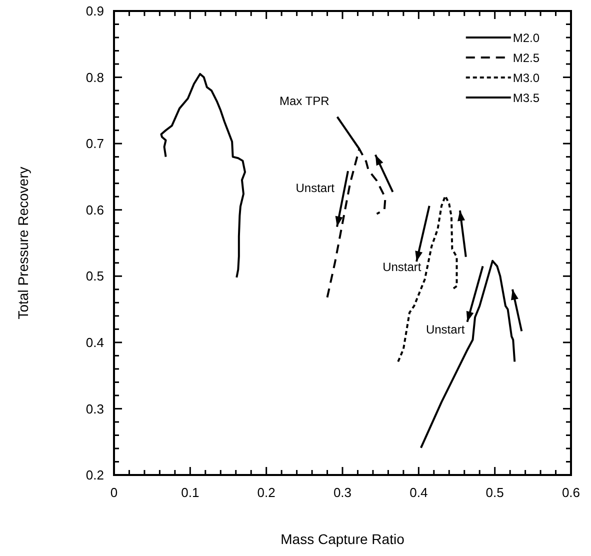 This screenshot has height=556, width=591. What do you see at coordinates (342, 539) in the screenshot?
I see `x-axis-title: Mass Capture Ratio` at bounding box center [342, 539].